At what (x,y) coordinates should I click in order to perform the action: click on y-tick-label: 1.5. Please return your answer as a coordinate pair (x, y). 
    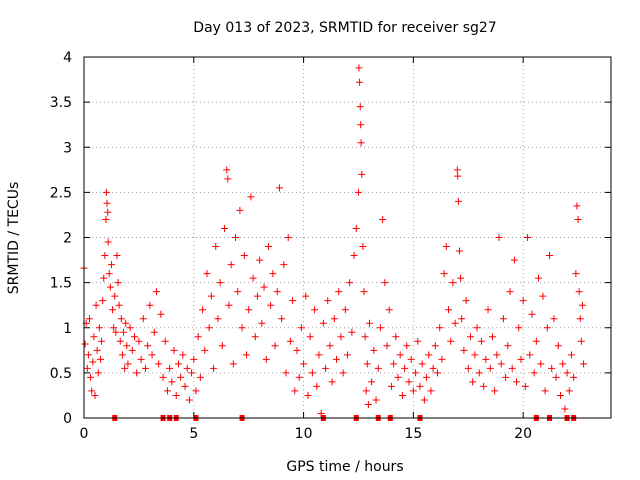
    Looking at the image, I should click on (61, 284).